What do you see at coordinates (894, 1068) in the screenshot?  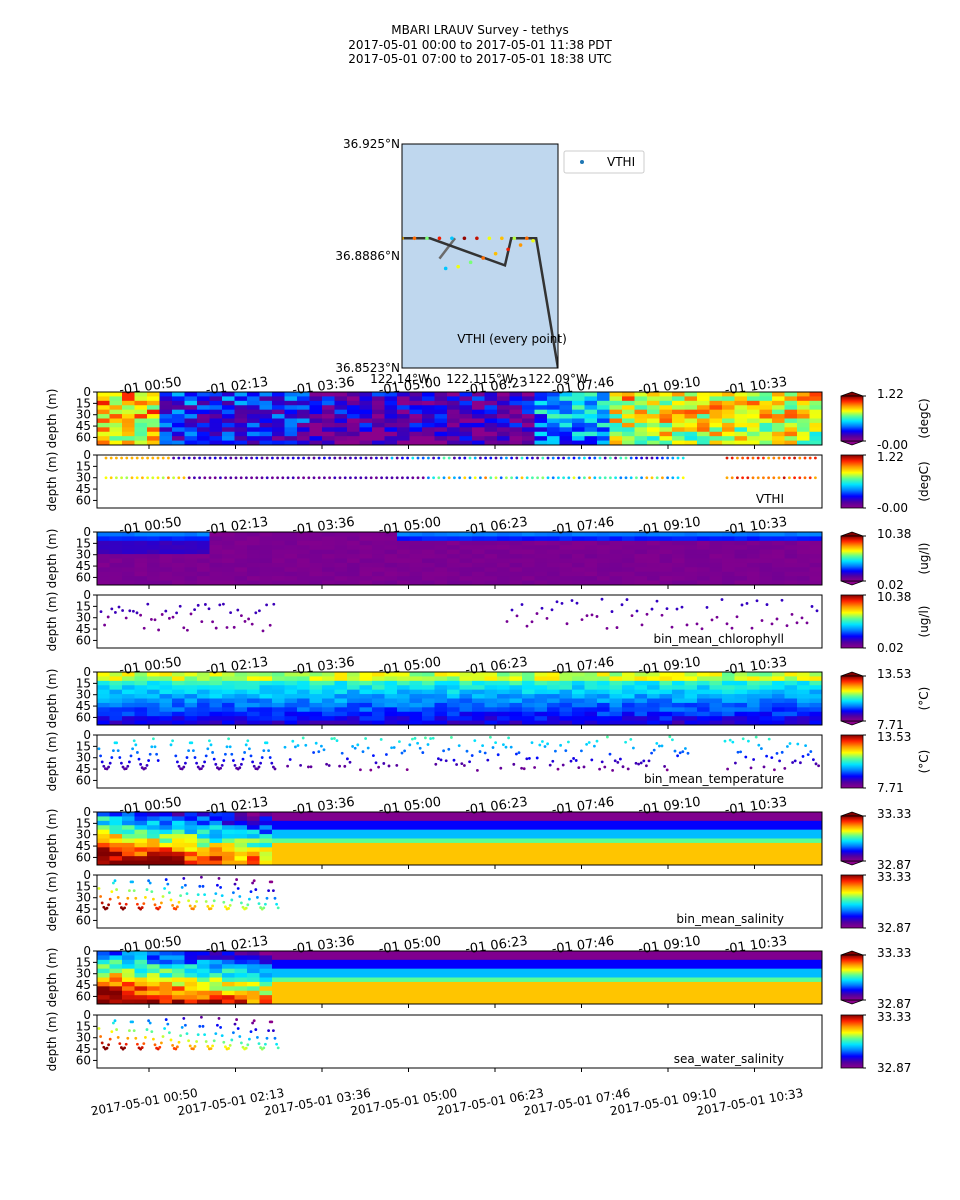 I see `colorbar-min-label: 32.87` at bounding box center [894, 1068].